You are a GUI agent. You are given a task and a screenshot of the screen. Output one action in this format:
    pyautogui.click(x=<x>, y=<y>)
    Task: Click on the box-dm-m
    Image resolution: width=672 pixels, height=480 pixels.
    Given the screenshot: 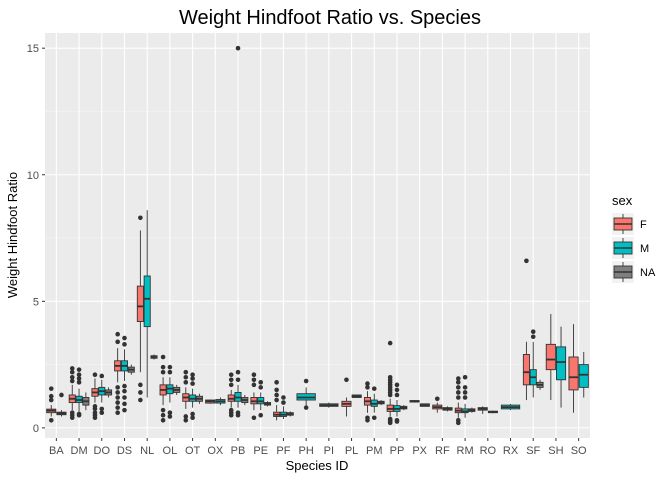 What is the action you would take?
    pyautogui.click(x=79, y=392)
    